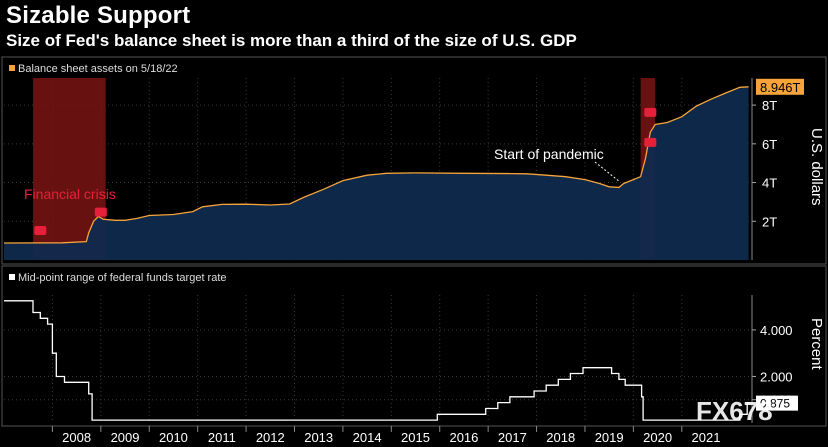  I want to click on x-tick-label-2009: 2009, so click(125, 437).